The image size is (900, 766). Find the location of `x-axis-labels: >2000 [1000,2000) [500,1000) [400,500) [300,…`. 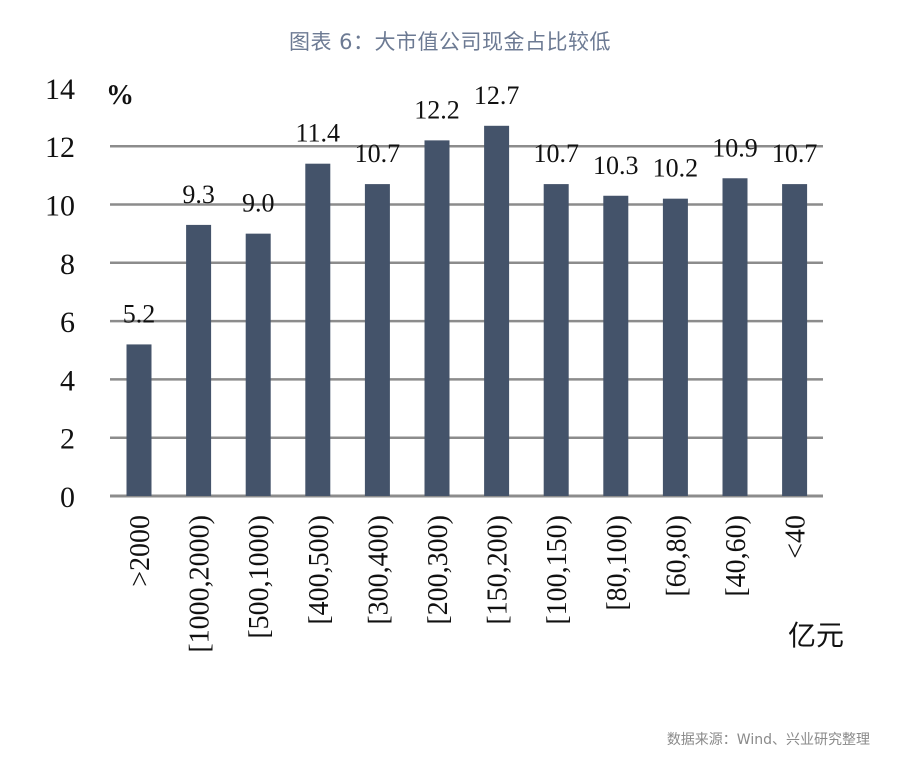

x-axis-labels: >2000 [1000,2000) [500,1000) [400,500) [300,… is located at coordinates (468, 584).